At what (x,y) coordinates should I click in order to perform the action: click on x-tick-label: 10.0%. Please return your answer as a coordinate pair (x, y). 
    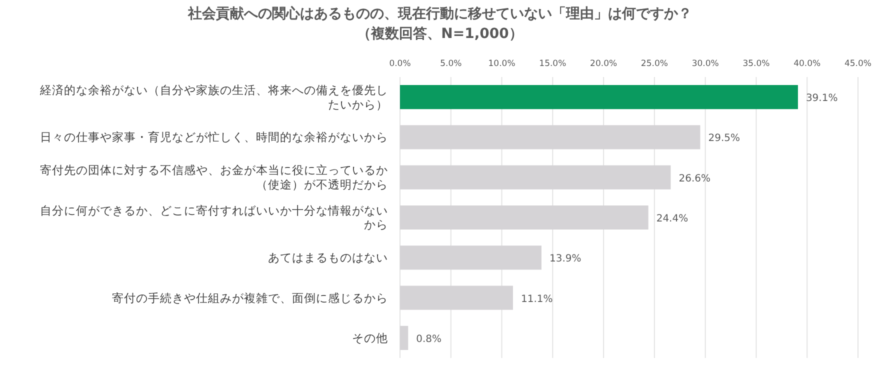
    Looking at the image, I should click on (502, 64).